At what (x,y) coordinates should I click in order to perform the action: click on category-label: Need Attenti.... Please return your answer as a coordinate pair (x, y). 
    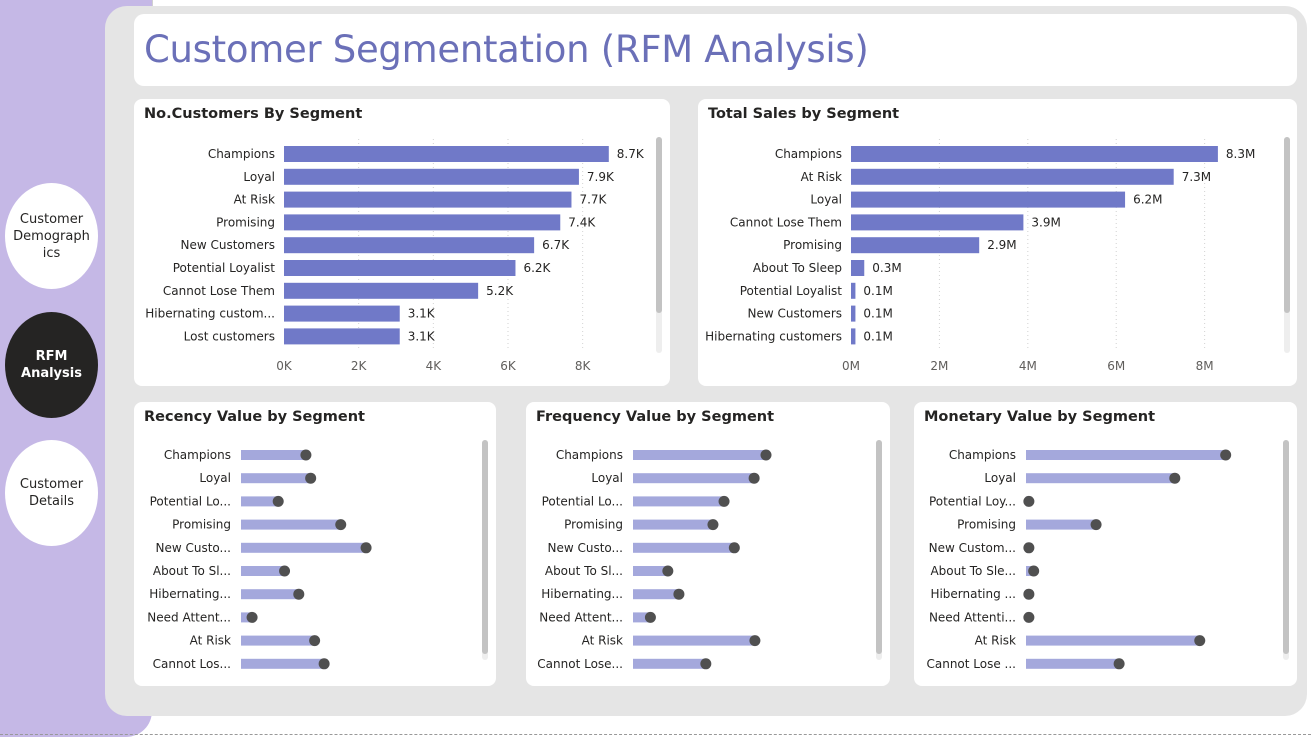
    Looking at the image, I should click on (972, 617).